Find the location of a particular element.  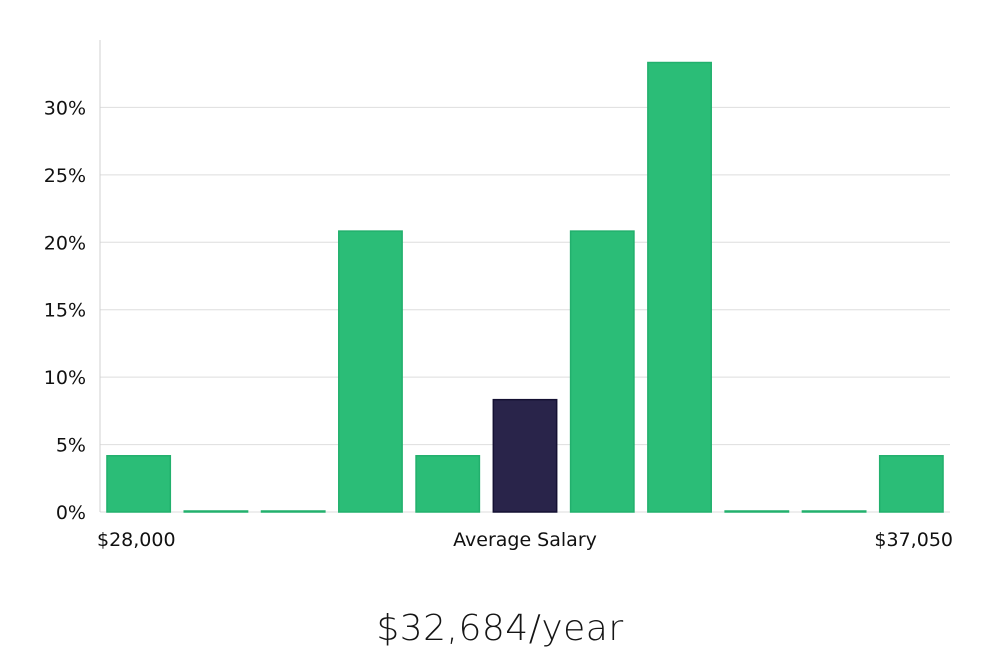

x-axis-title: Average Salary is located at coordinates (525, 540).